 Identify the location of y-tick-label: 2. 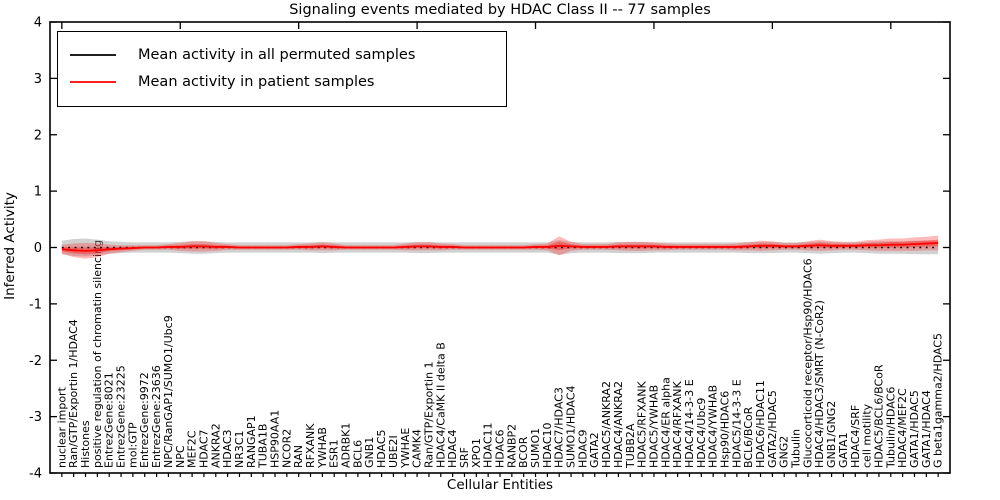
(38, 135).